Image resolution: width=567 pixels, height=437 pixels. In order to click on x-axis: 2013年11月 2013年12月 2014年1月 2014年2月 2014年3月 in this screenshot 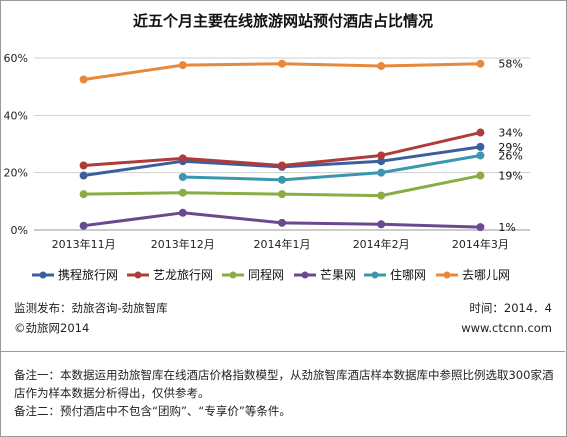, I will do `click(280, 244)`.